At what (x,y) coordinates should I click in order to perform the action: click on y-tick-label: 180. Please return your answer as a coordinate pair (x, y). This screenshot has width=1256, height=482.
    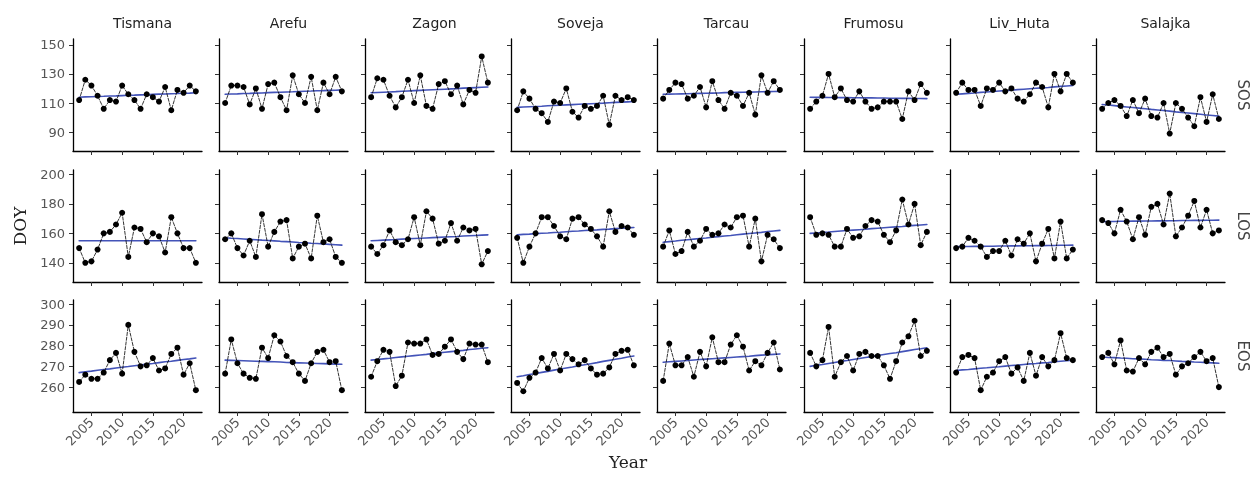
    Looking at the image, I should click on (52, 204).